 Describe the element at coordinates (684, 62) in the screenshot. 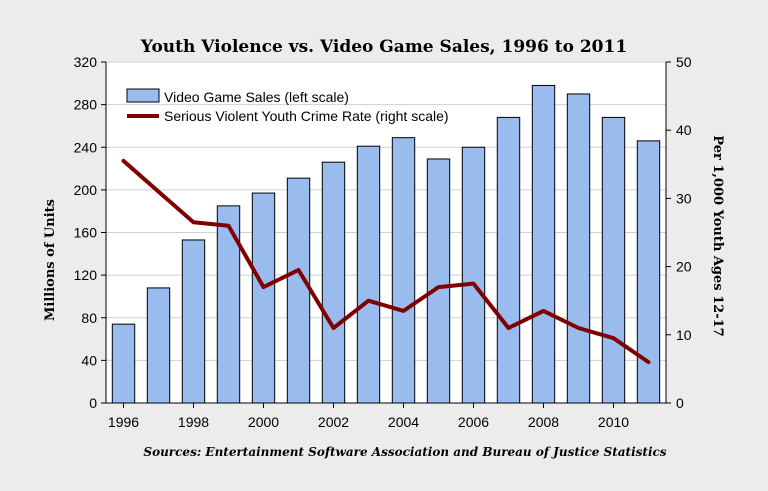

I see `y-right-tick-label: 50` at that location.